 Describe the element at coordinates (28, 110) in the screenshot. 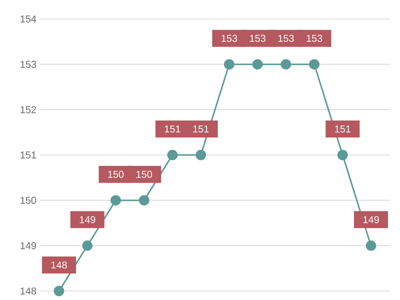

I see `y-tick-label: 152` at that location.